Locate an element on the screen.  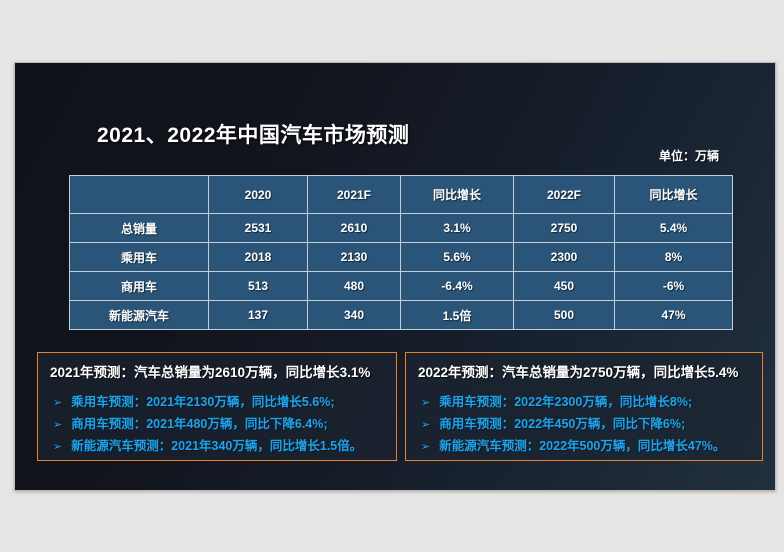
bullet-item: ➢ 新能源汽车预测：2022年500万辆，同比增长47%。 is located at coordinates (584, 447).